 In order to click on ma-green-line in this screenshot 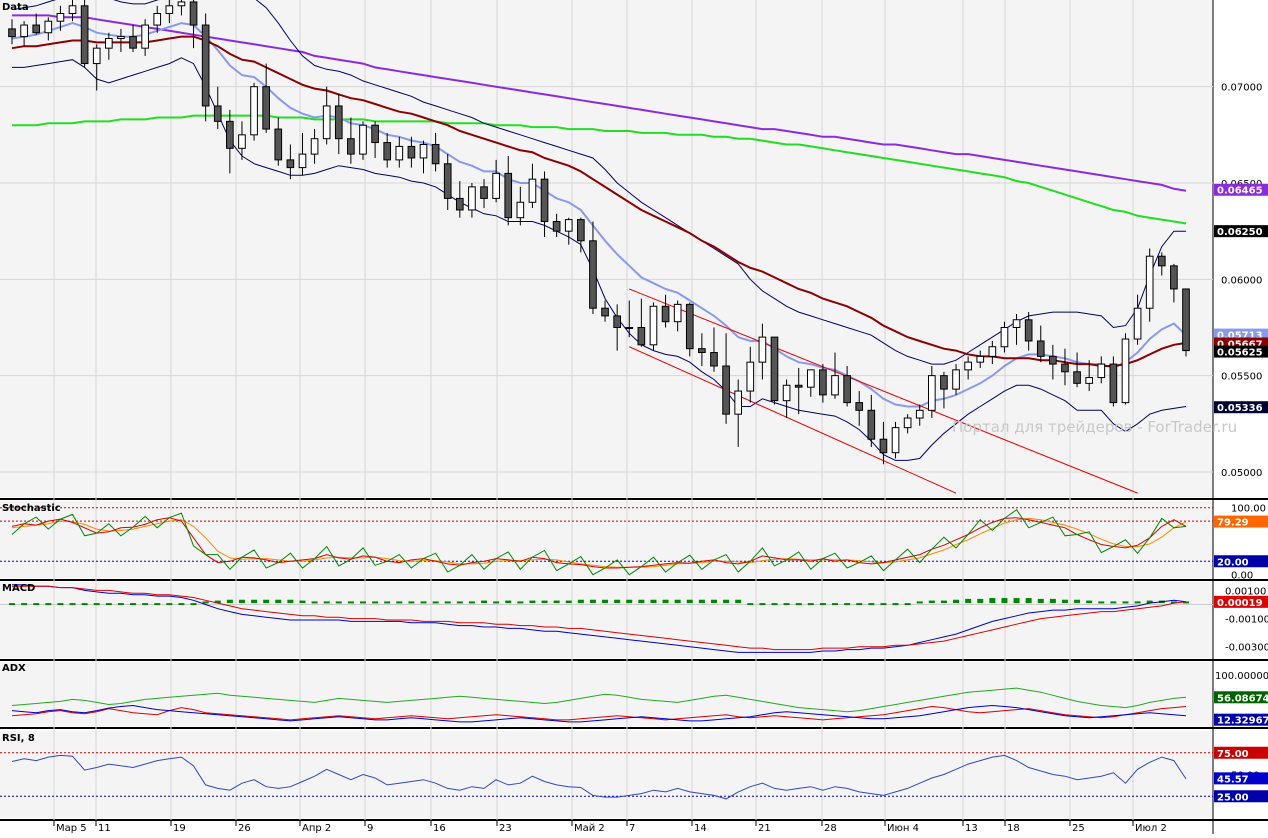, I will do `click(599, 169)`.